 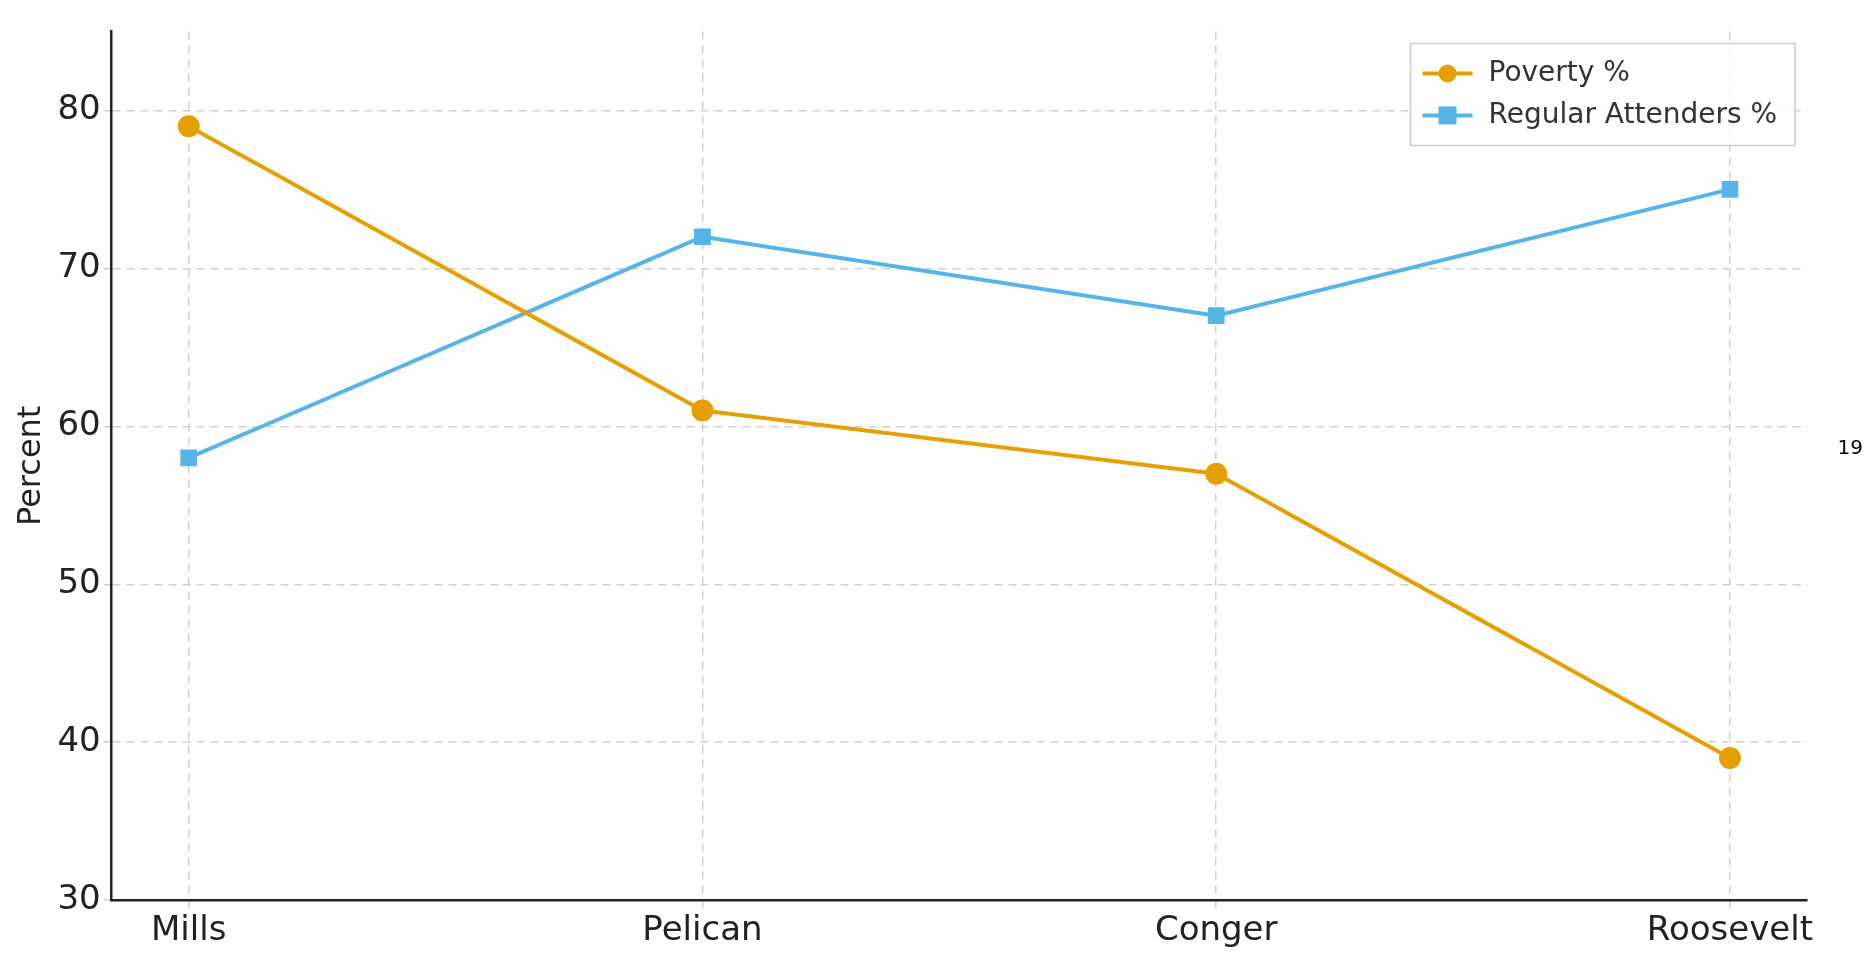 What do you see at coordinates (1633, 113) in the screenshot?
I see `legend-label: Regular Attenders %` at bounding box center [1633, 113].